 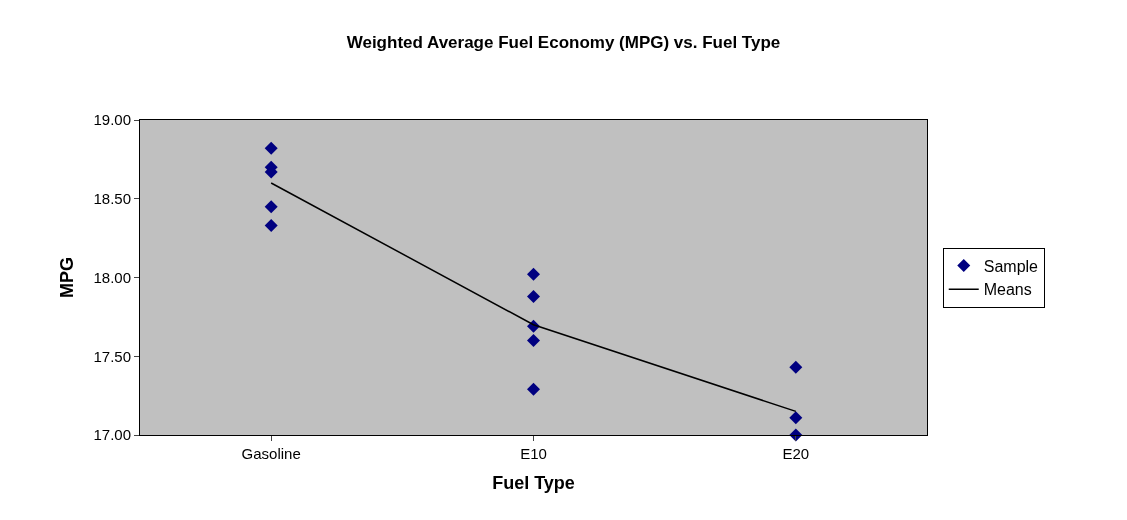 What do you see at coordinates (533, 453) in the screenshot?
I see `x-tick-label: E10` at bounding box center [533, 453].